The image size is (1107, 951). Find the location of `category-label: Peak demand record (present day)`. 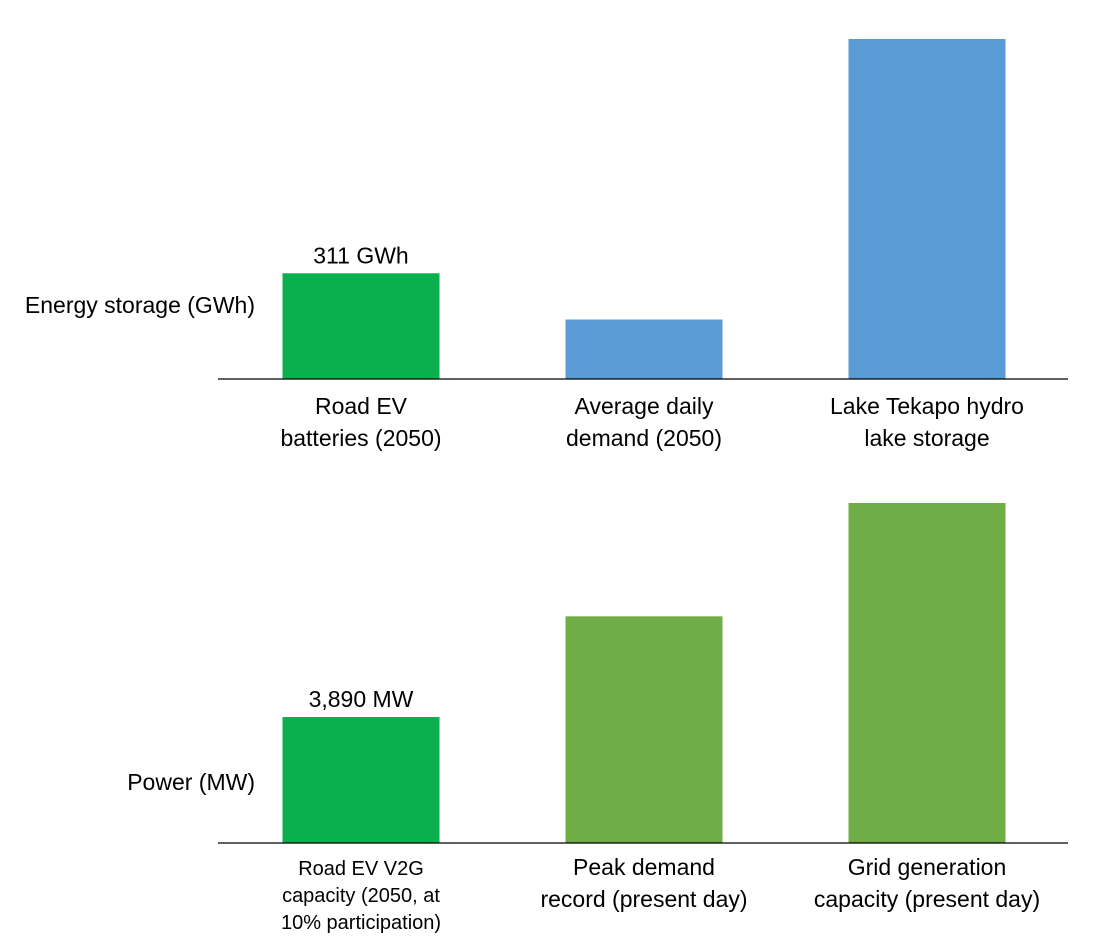

category-label: Peak demand record (present day) is located at coordinates (643, 883).